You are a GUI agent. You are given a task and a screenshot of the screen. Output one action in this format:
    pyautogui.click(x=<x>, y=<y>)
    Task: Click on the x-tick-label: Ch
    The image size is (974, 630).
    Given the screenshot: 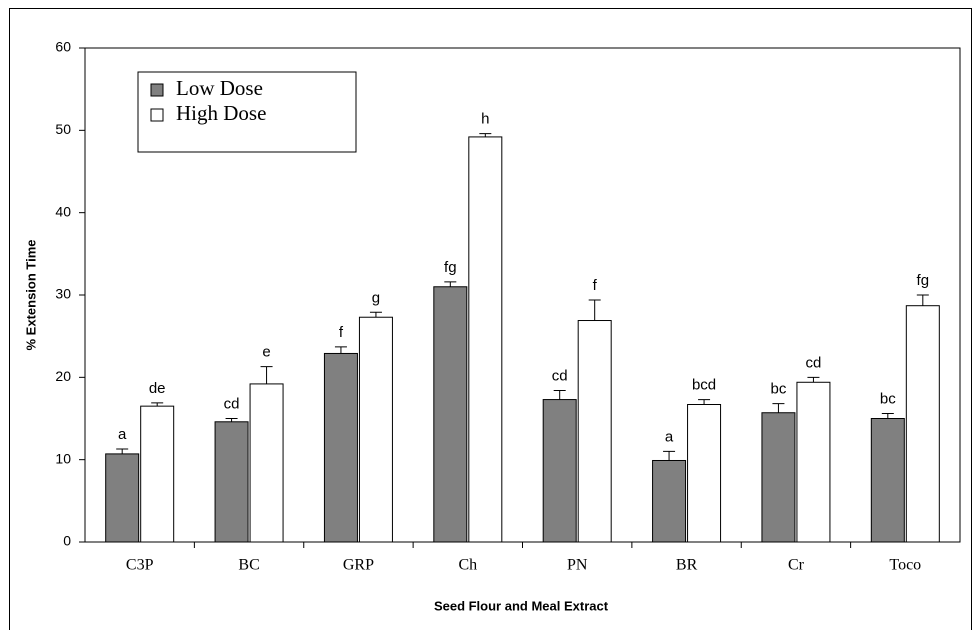 What is the action you would take?
    pyautogui.click(x=467, y=565)
    